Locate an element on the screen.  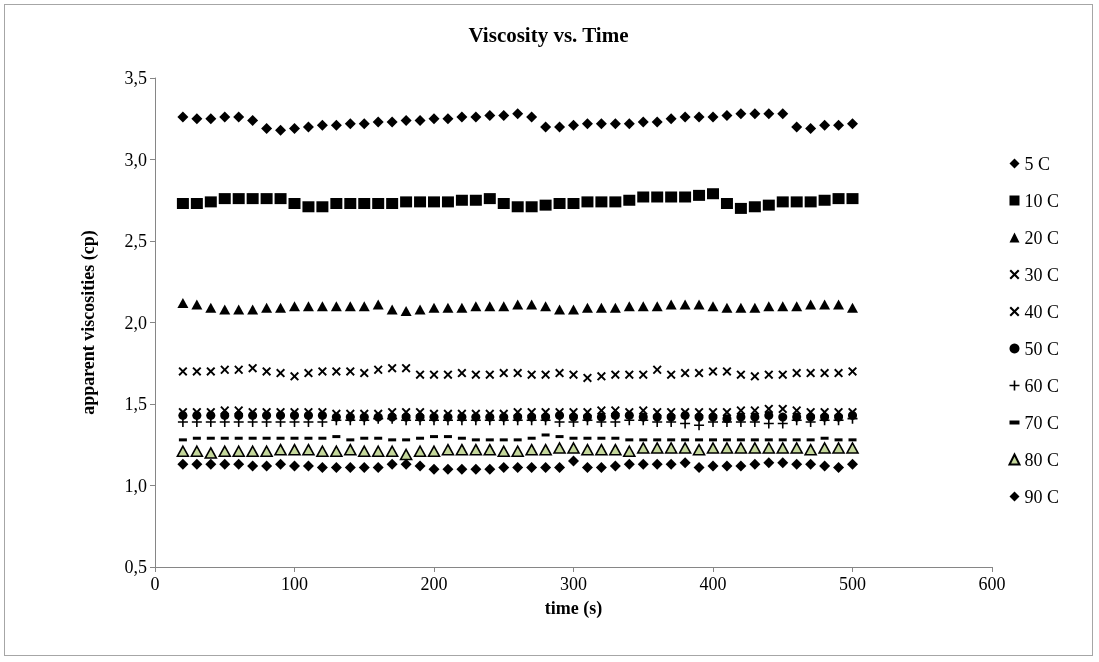
y-tick-label: 0,5 is located at coordinates (135, 567).